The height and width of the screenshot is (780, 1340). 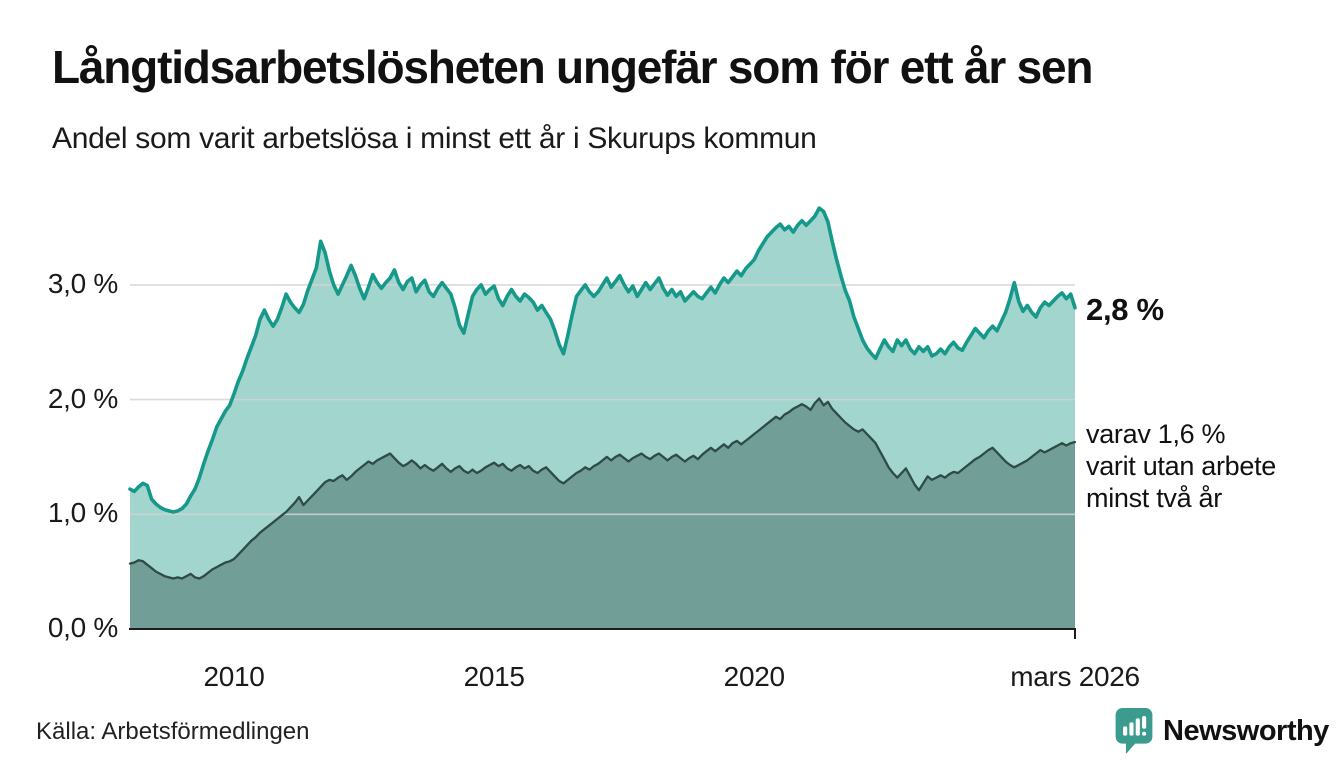 I want to click on newsworthy-logo: Newsworthy, so click(x=1222, y=731).